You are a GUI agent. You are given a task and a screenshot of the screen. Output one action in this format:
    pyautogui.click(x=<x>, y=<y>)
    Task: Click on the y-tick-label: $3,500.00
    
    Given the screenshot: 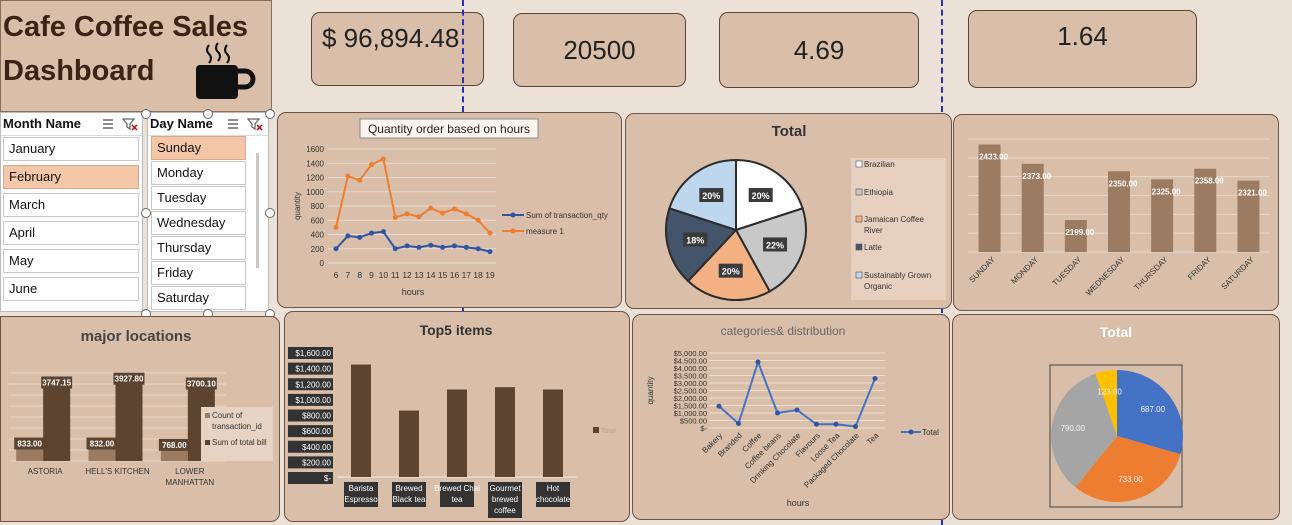 What is the action you would take?
    pyautogui.click(x=690, y=376)
    